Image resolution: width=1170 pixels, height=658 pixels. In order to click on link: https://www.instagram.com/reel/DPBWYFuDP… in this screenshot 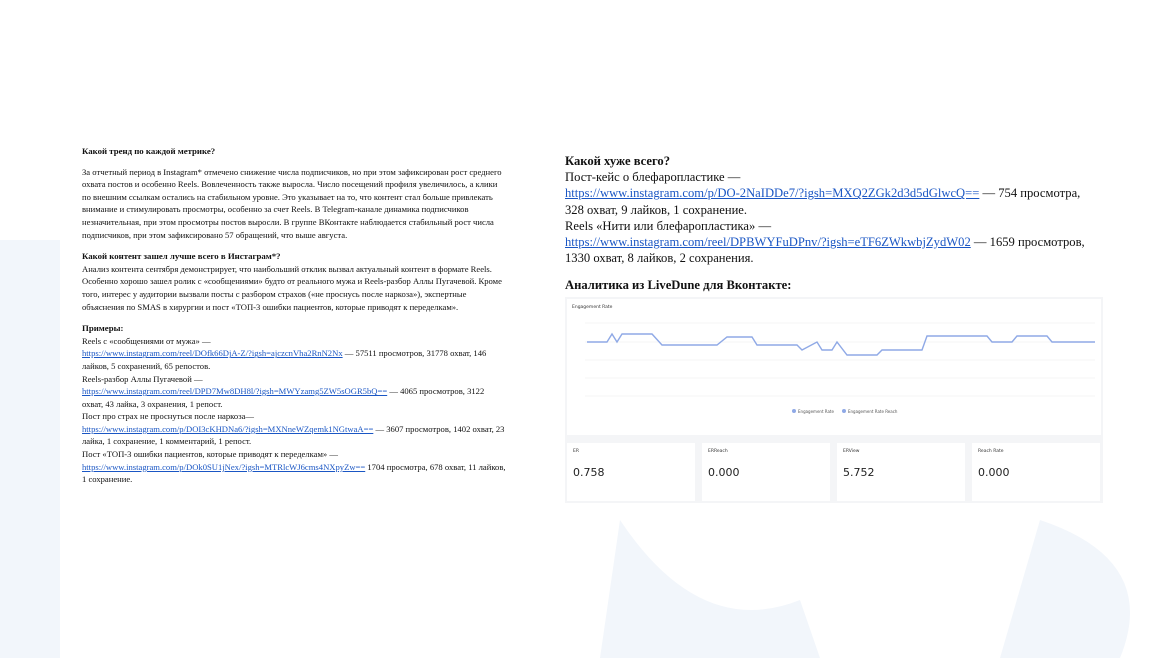, I will do `click(768, 242)`.